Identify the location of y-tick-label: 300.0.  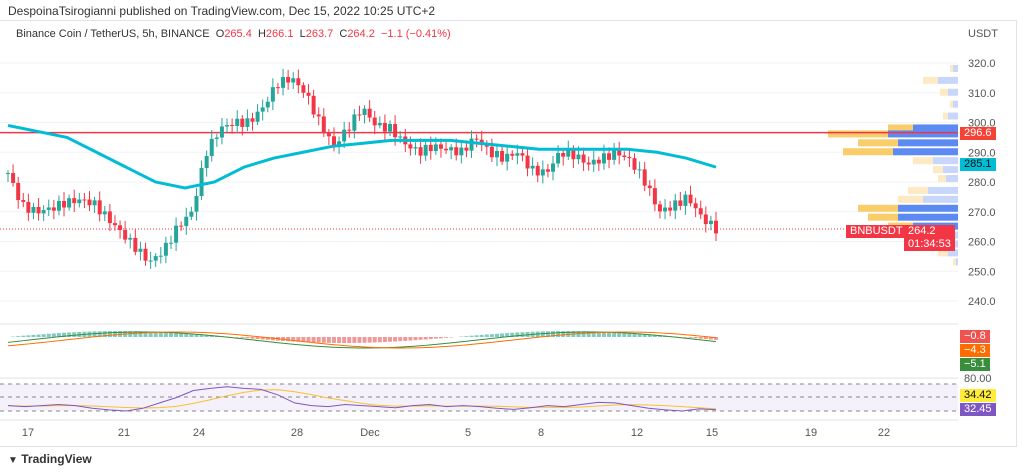
(982, 124).